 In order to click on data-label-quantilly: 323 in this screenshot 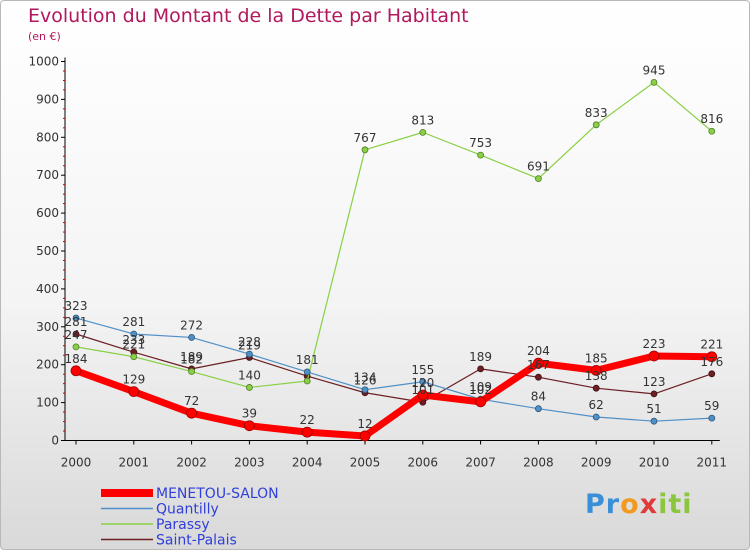, I will do `click(76, 306)`.